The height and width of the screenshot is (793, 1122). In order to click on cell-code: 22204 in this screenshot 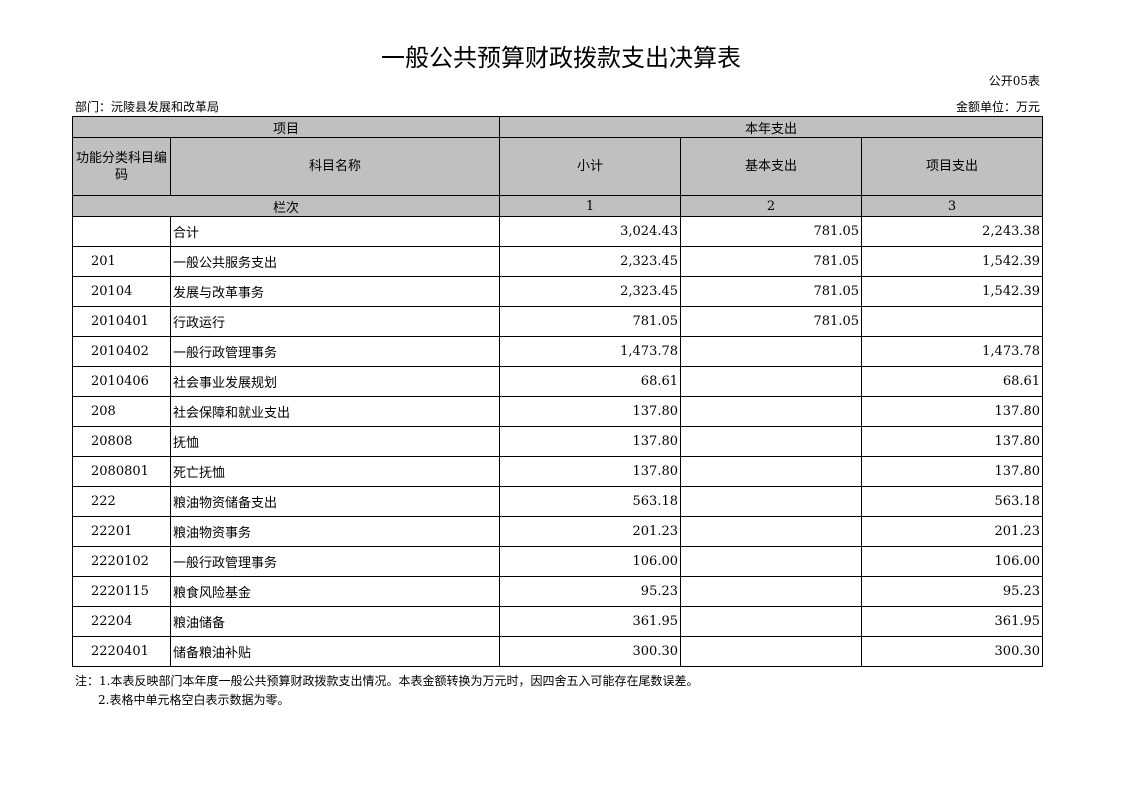, I will do `click(121, 621)`.